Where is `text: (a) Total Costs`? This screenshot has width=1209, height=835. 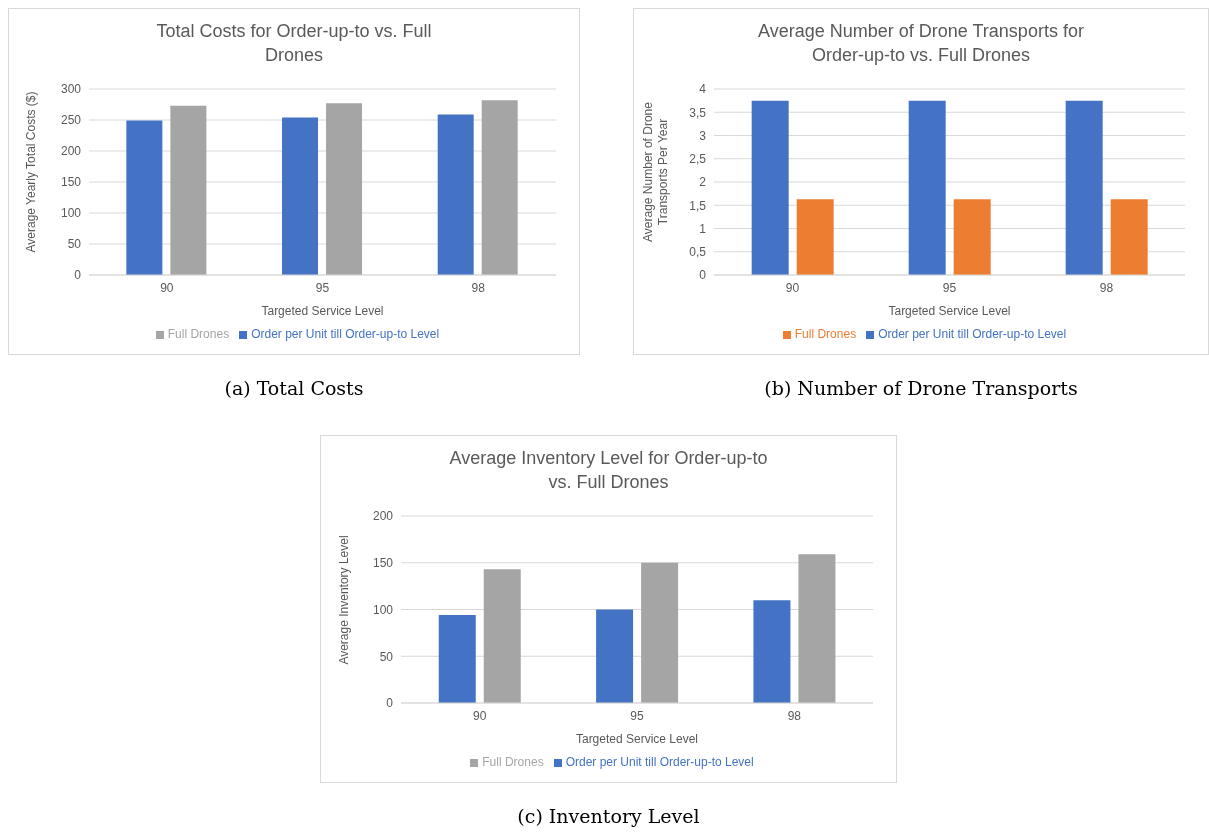
text: (a) Total Costs is located at coordinates (294, 388).